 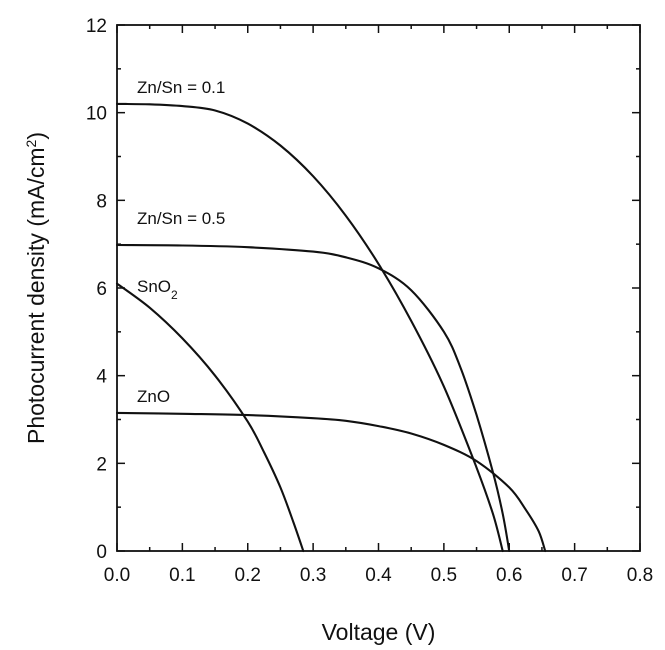 I want to click on y-axis-title: Photocurrent density (mA/cm2), so click(x=36, y=288).